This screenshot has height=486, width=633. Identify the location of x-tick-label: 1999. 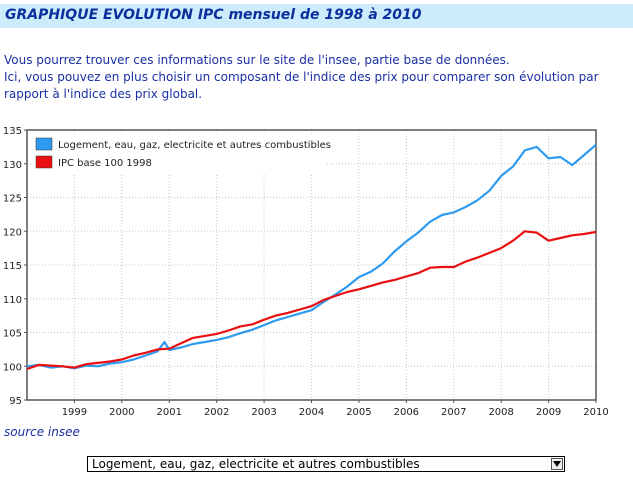
(74, 412).